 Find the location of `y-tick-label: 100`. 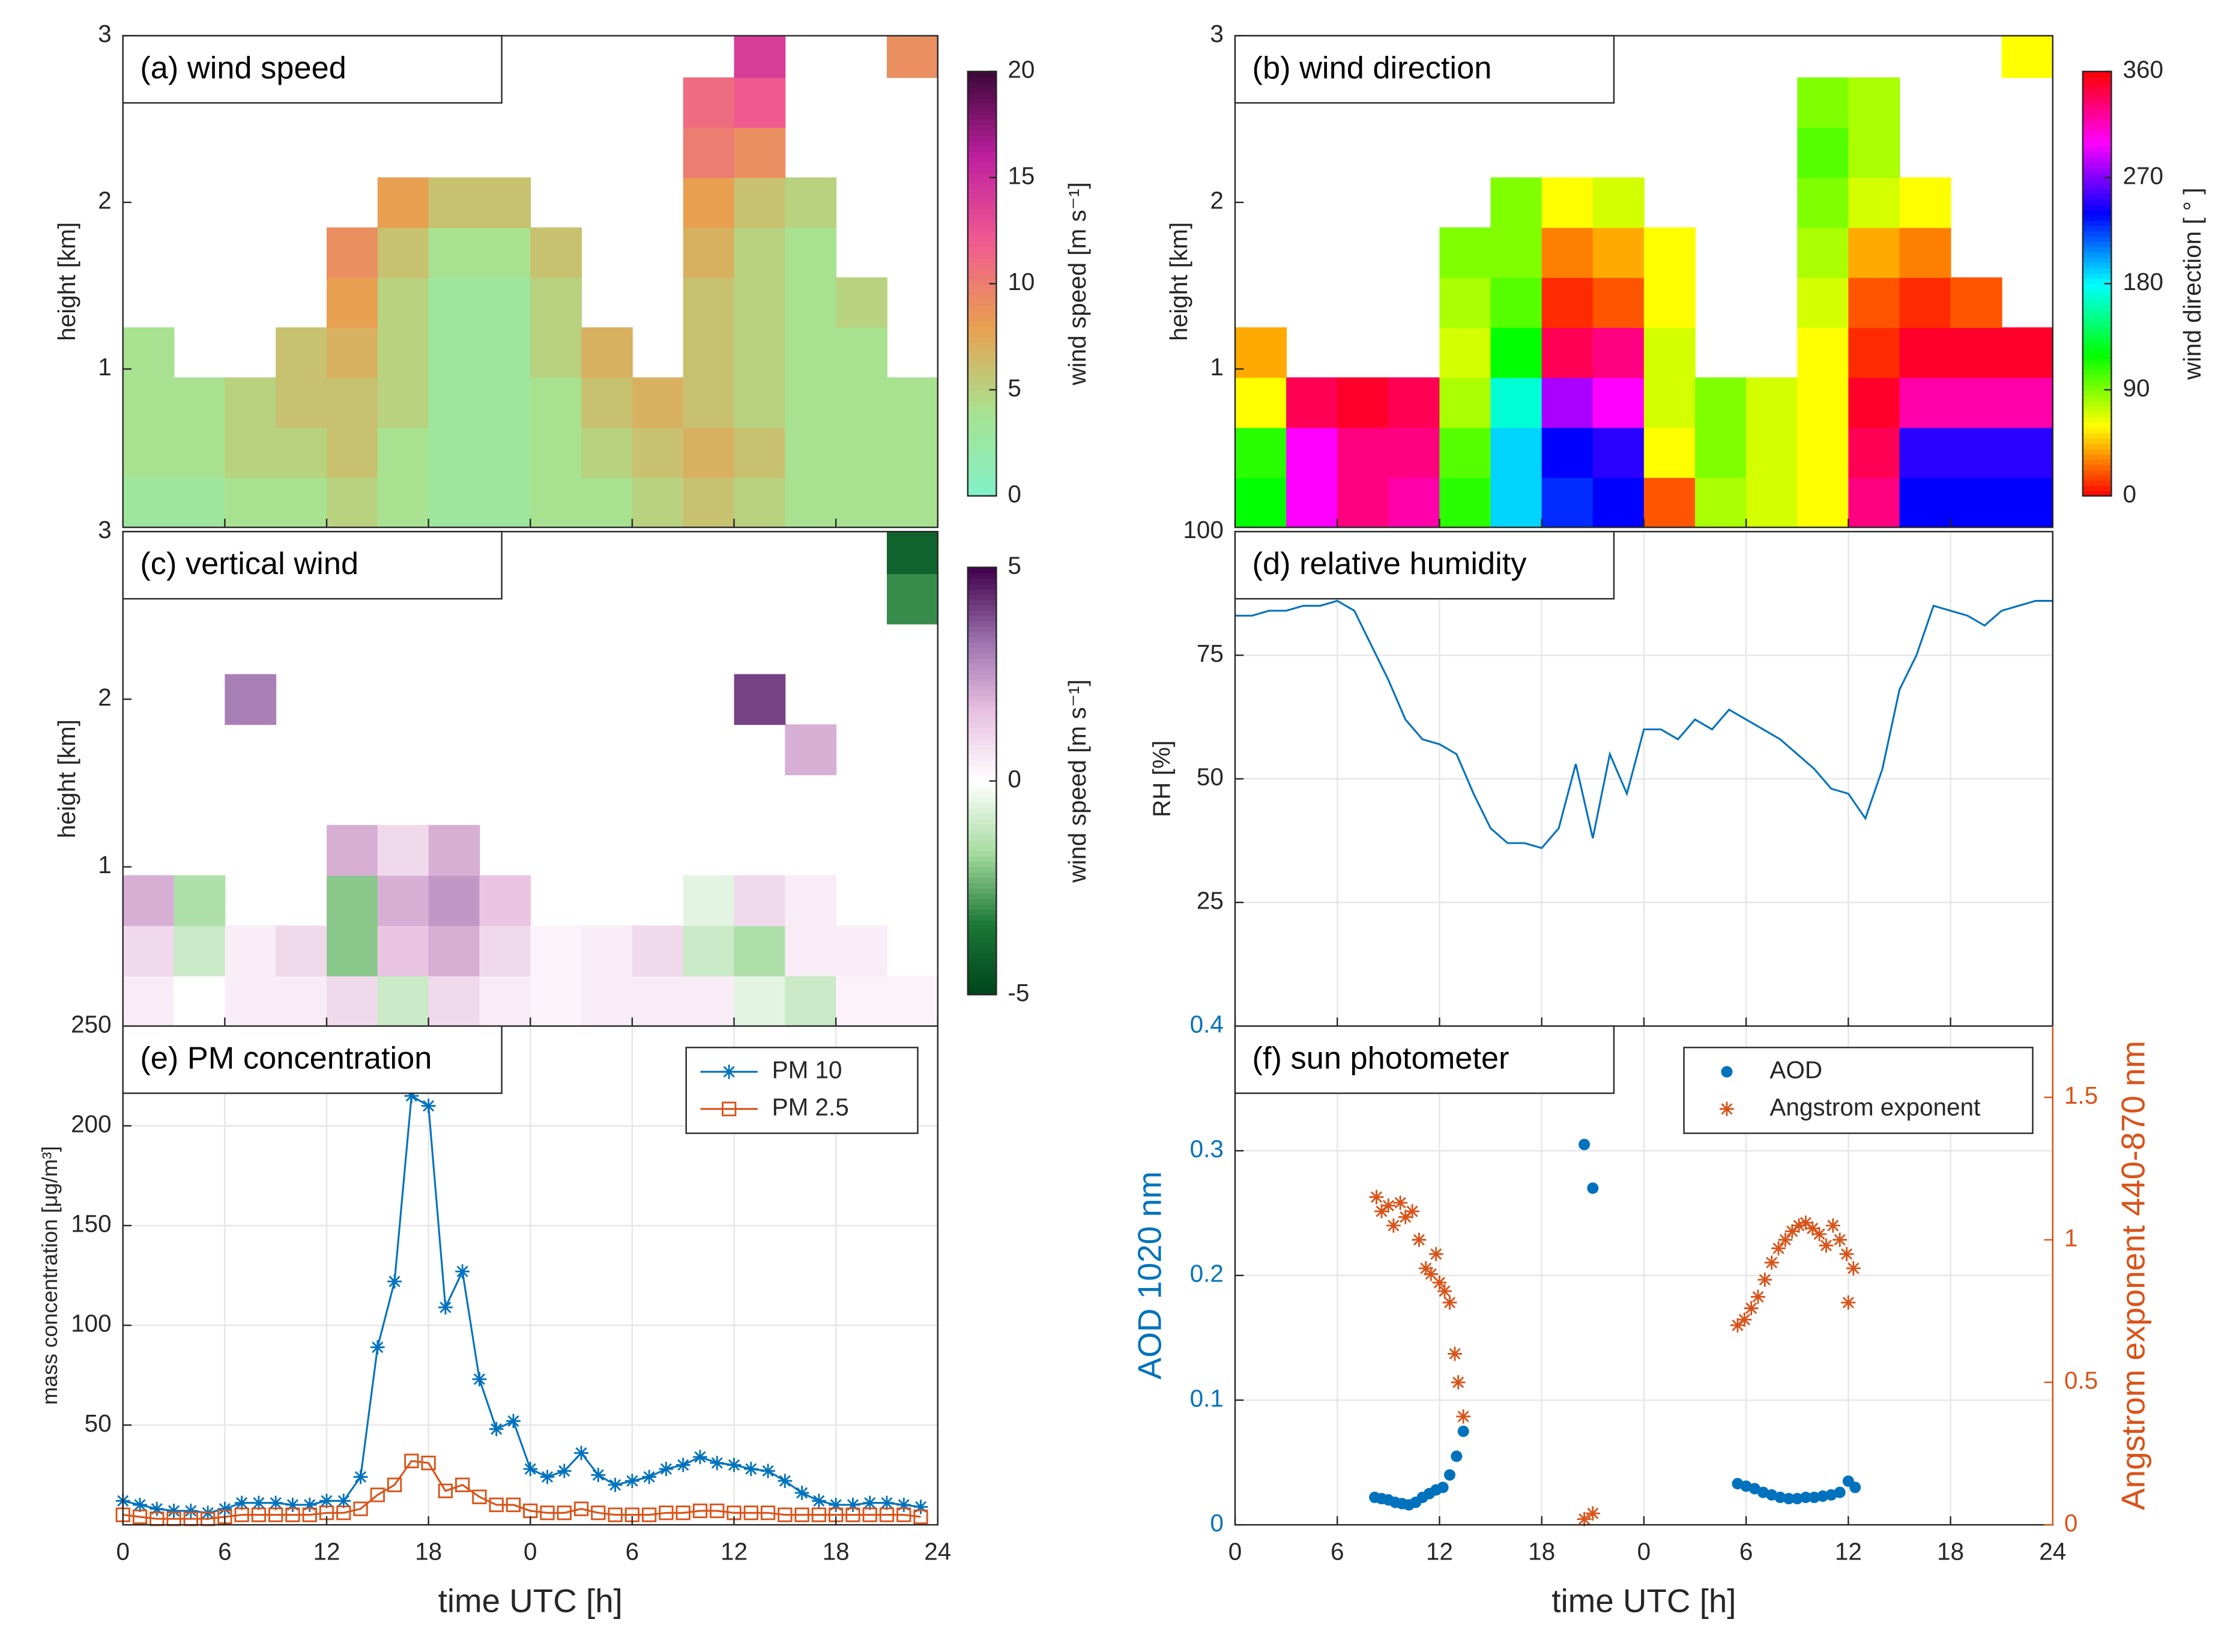

y-tick-label: 100 is located at coordinates (1204, 529).